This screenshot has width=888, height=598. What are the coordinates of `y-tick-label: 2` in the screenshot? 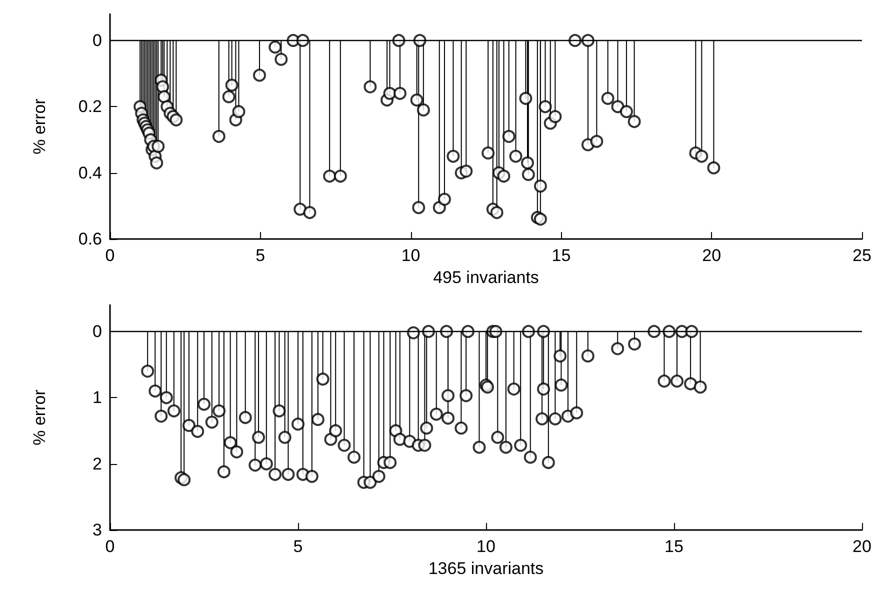 It's located at (97, 464).